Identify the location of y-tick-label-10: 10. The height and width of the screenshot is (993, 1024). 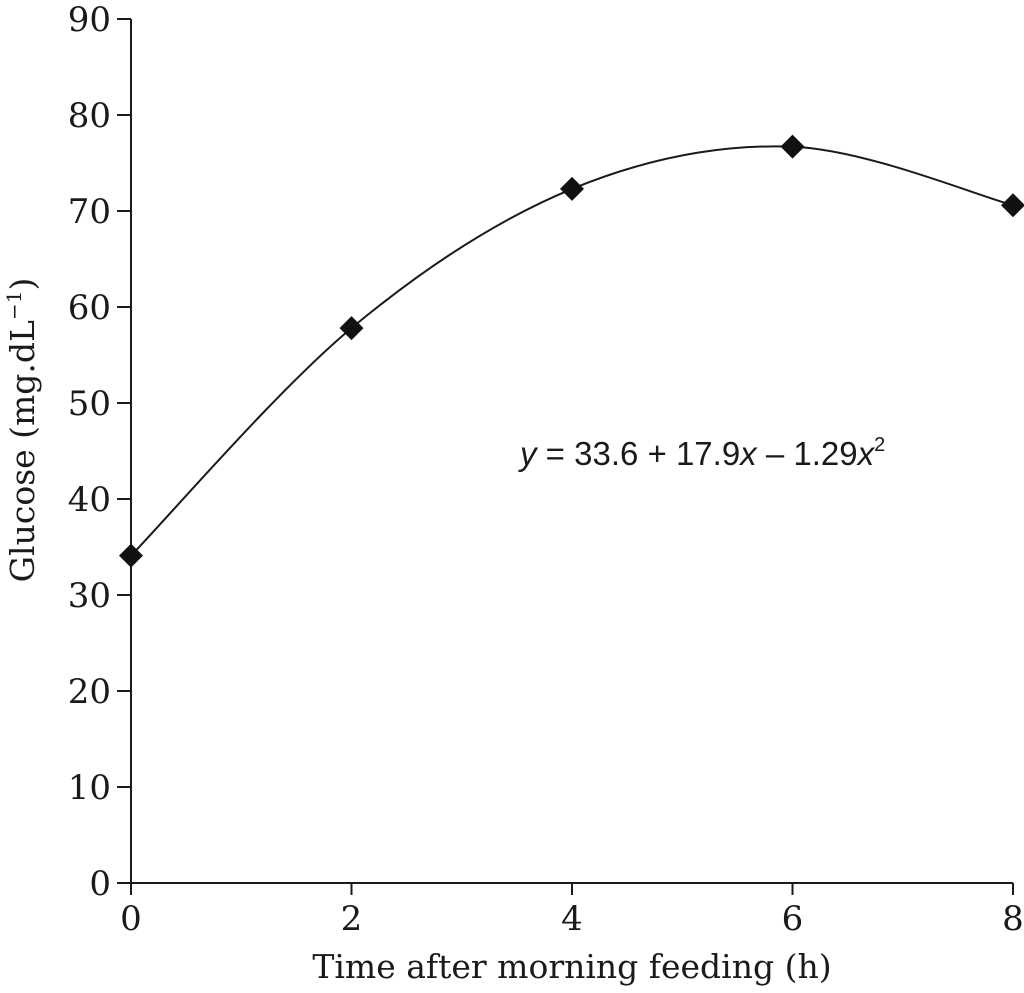
(89, 788).